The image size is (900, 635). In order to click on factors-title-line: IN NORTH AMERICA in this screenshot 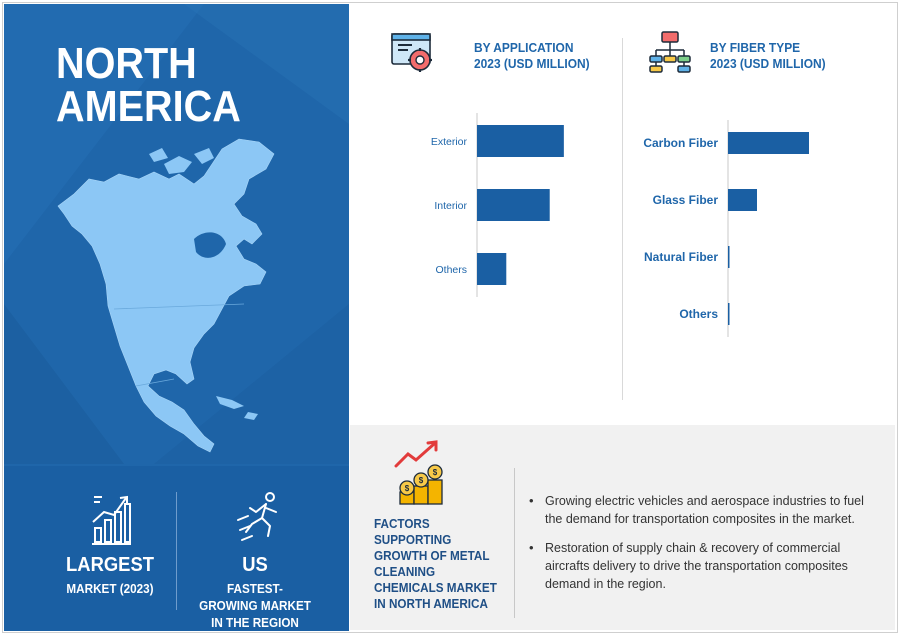, I will do `click(431, 603)`.